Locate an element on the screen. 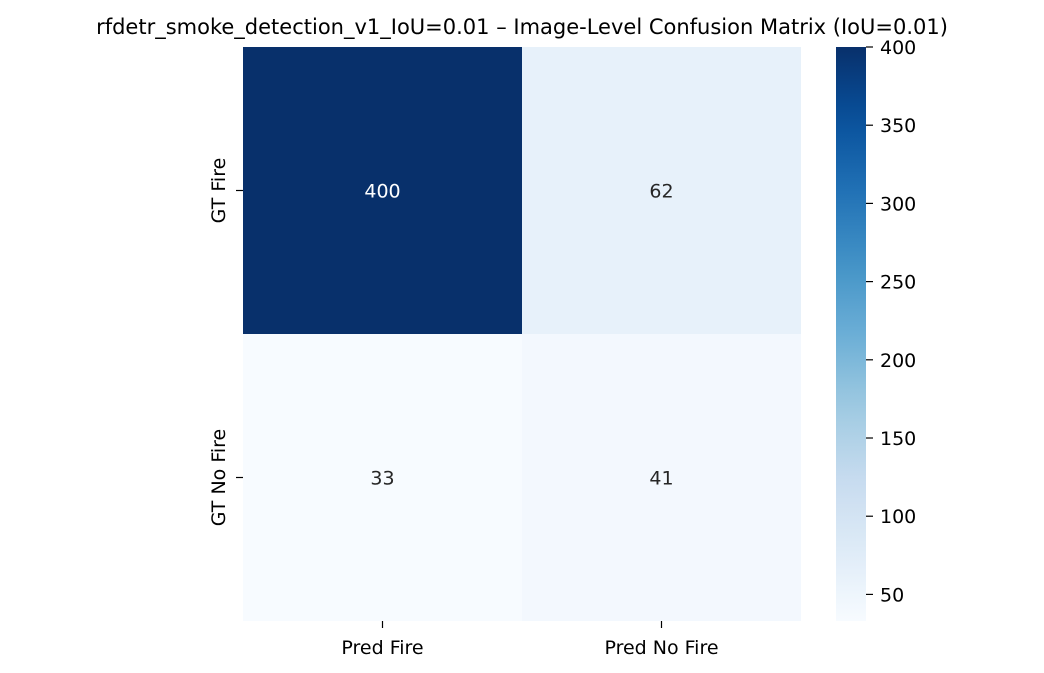  heatmap-cell-r0-c0 is located at coordinates (382, 190).